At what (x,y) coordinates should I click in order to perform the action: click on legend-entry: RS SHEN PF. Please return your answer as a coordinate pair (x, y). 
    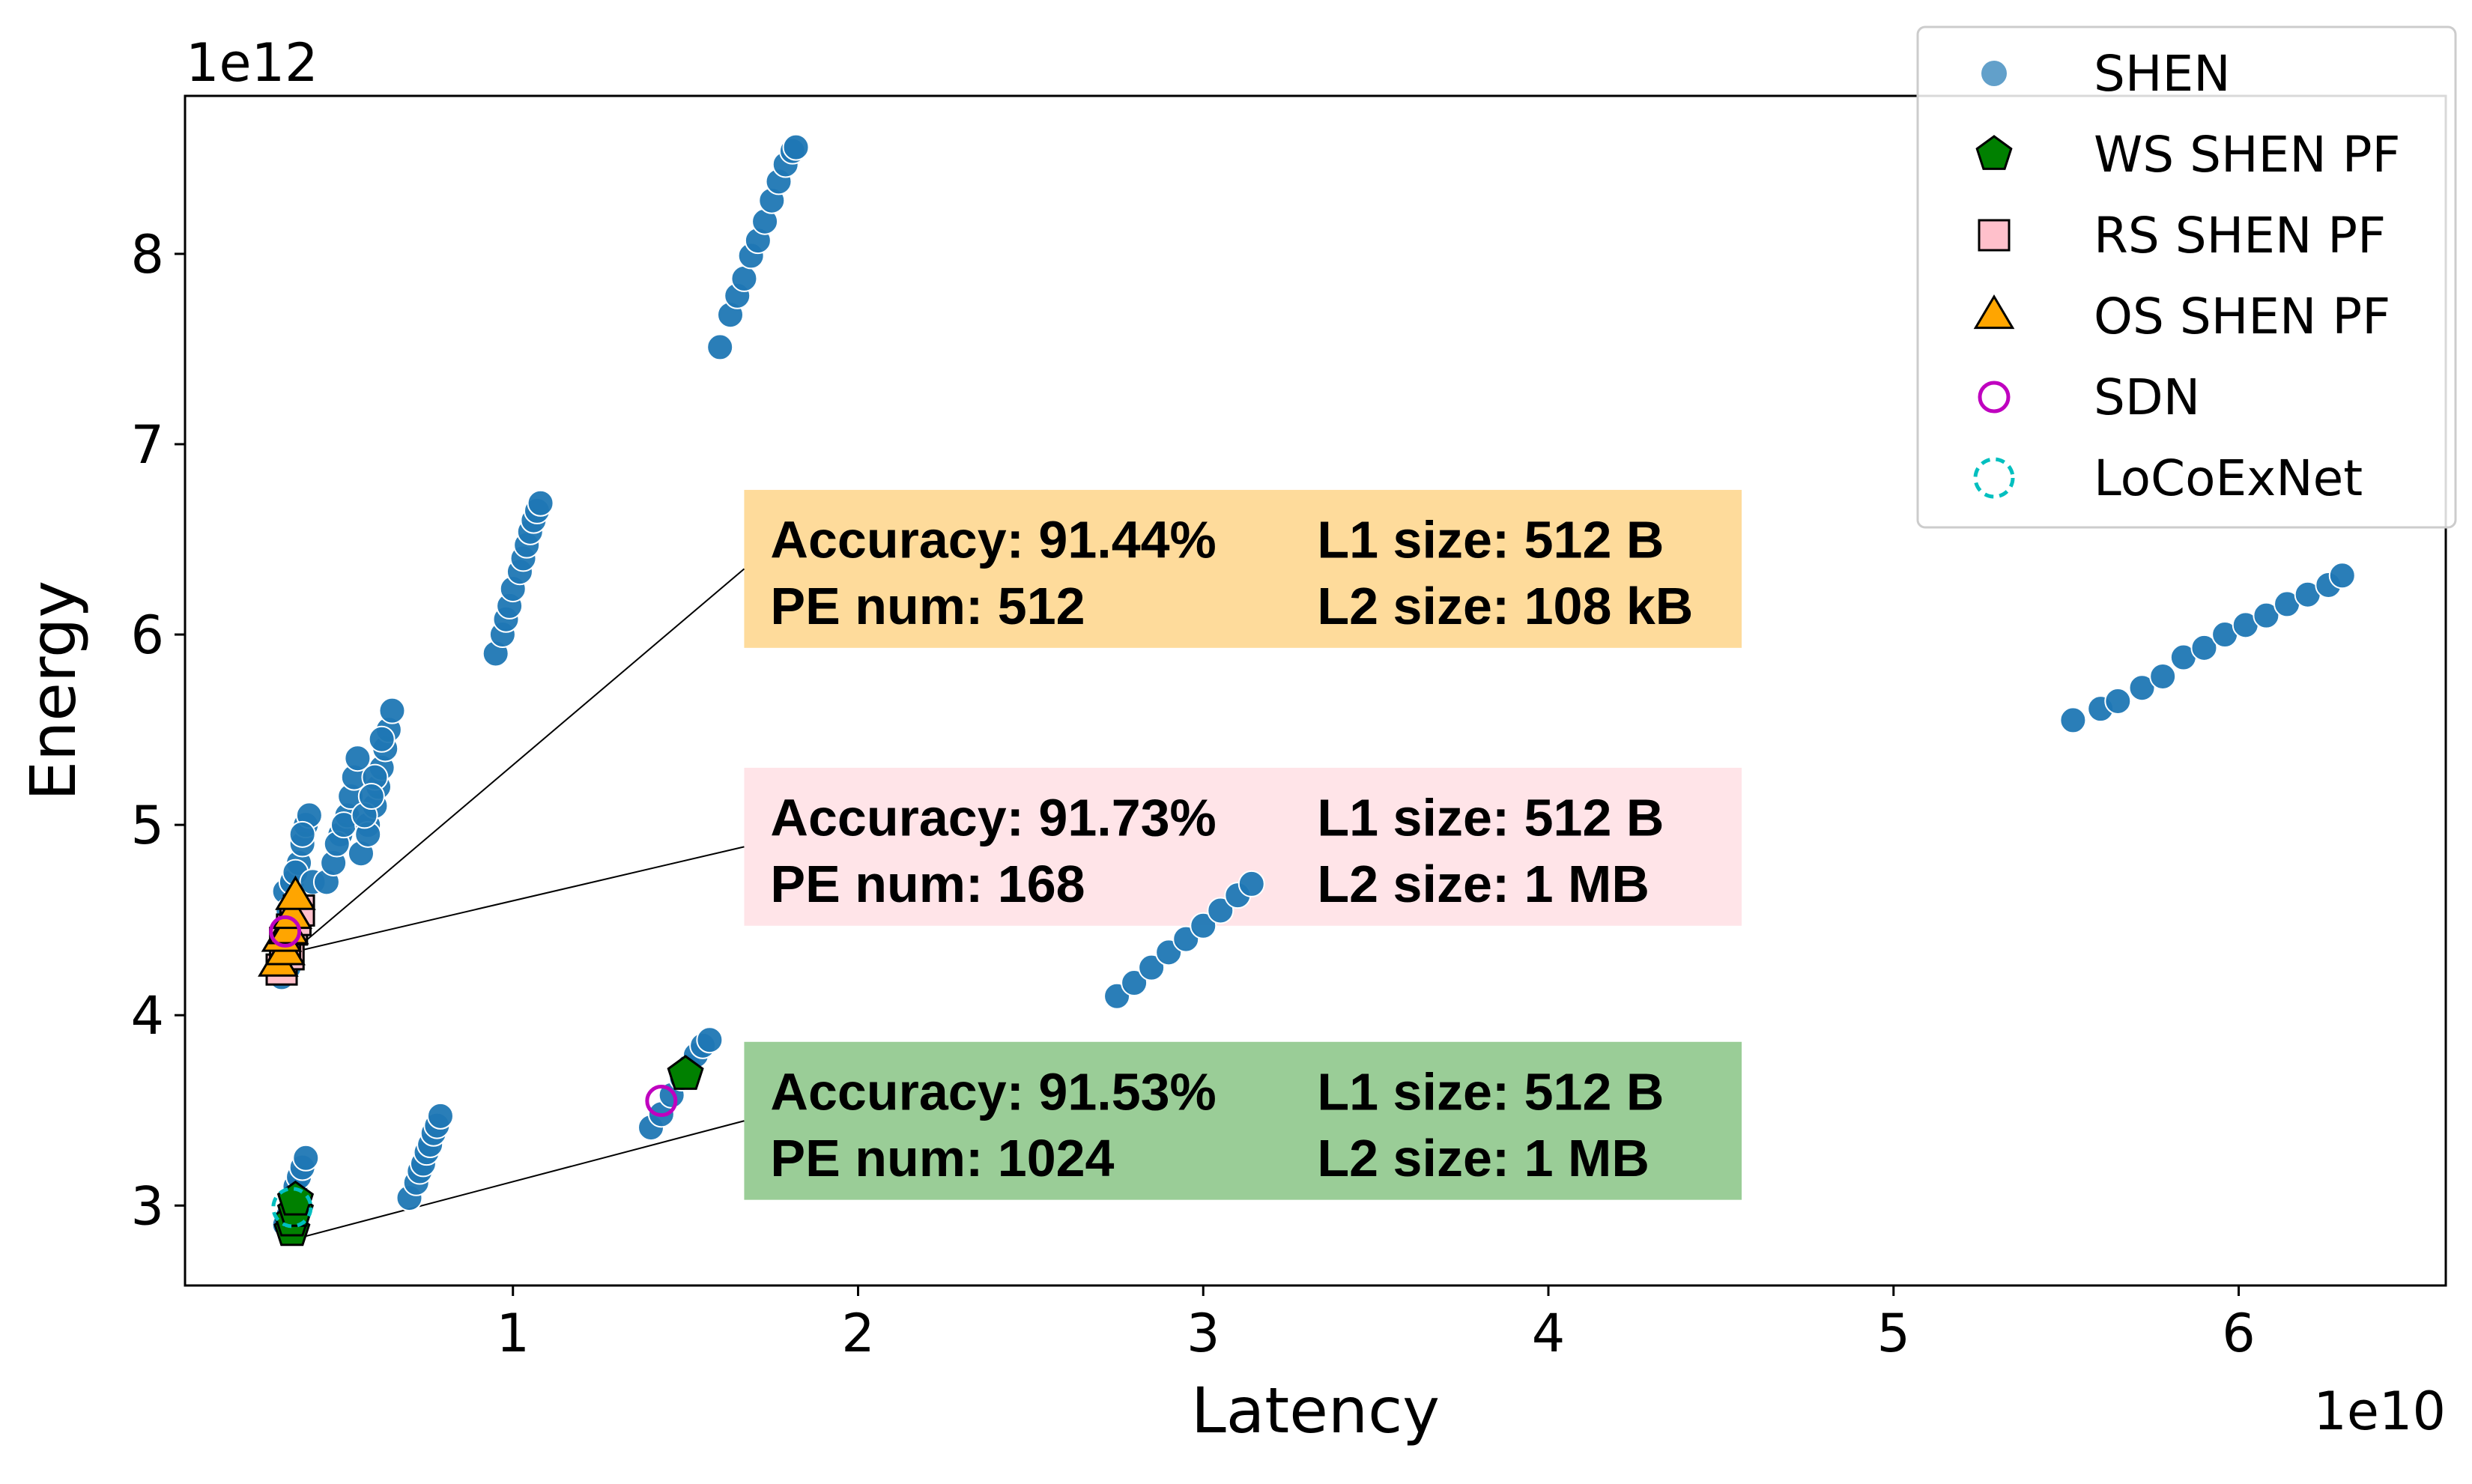
    Looking at the image, I should click on (2182, 236).